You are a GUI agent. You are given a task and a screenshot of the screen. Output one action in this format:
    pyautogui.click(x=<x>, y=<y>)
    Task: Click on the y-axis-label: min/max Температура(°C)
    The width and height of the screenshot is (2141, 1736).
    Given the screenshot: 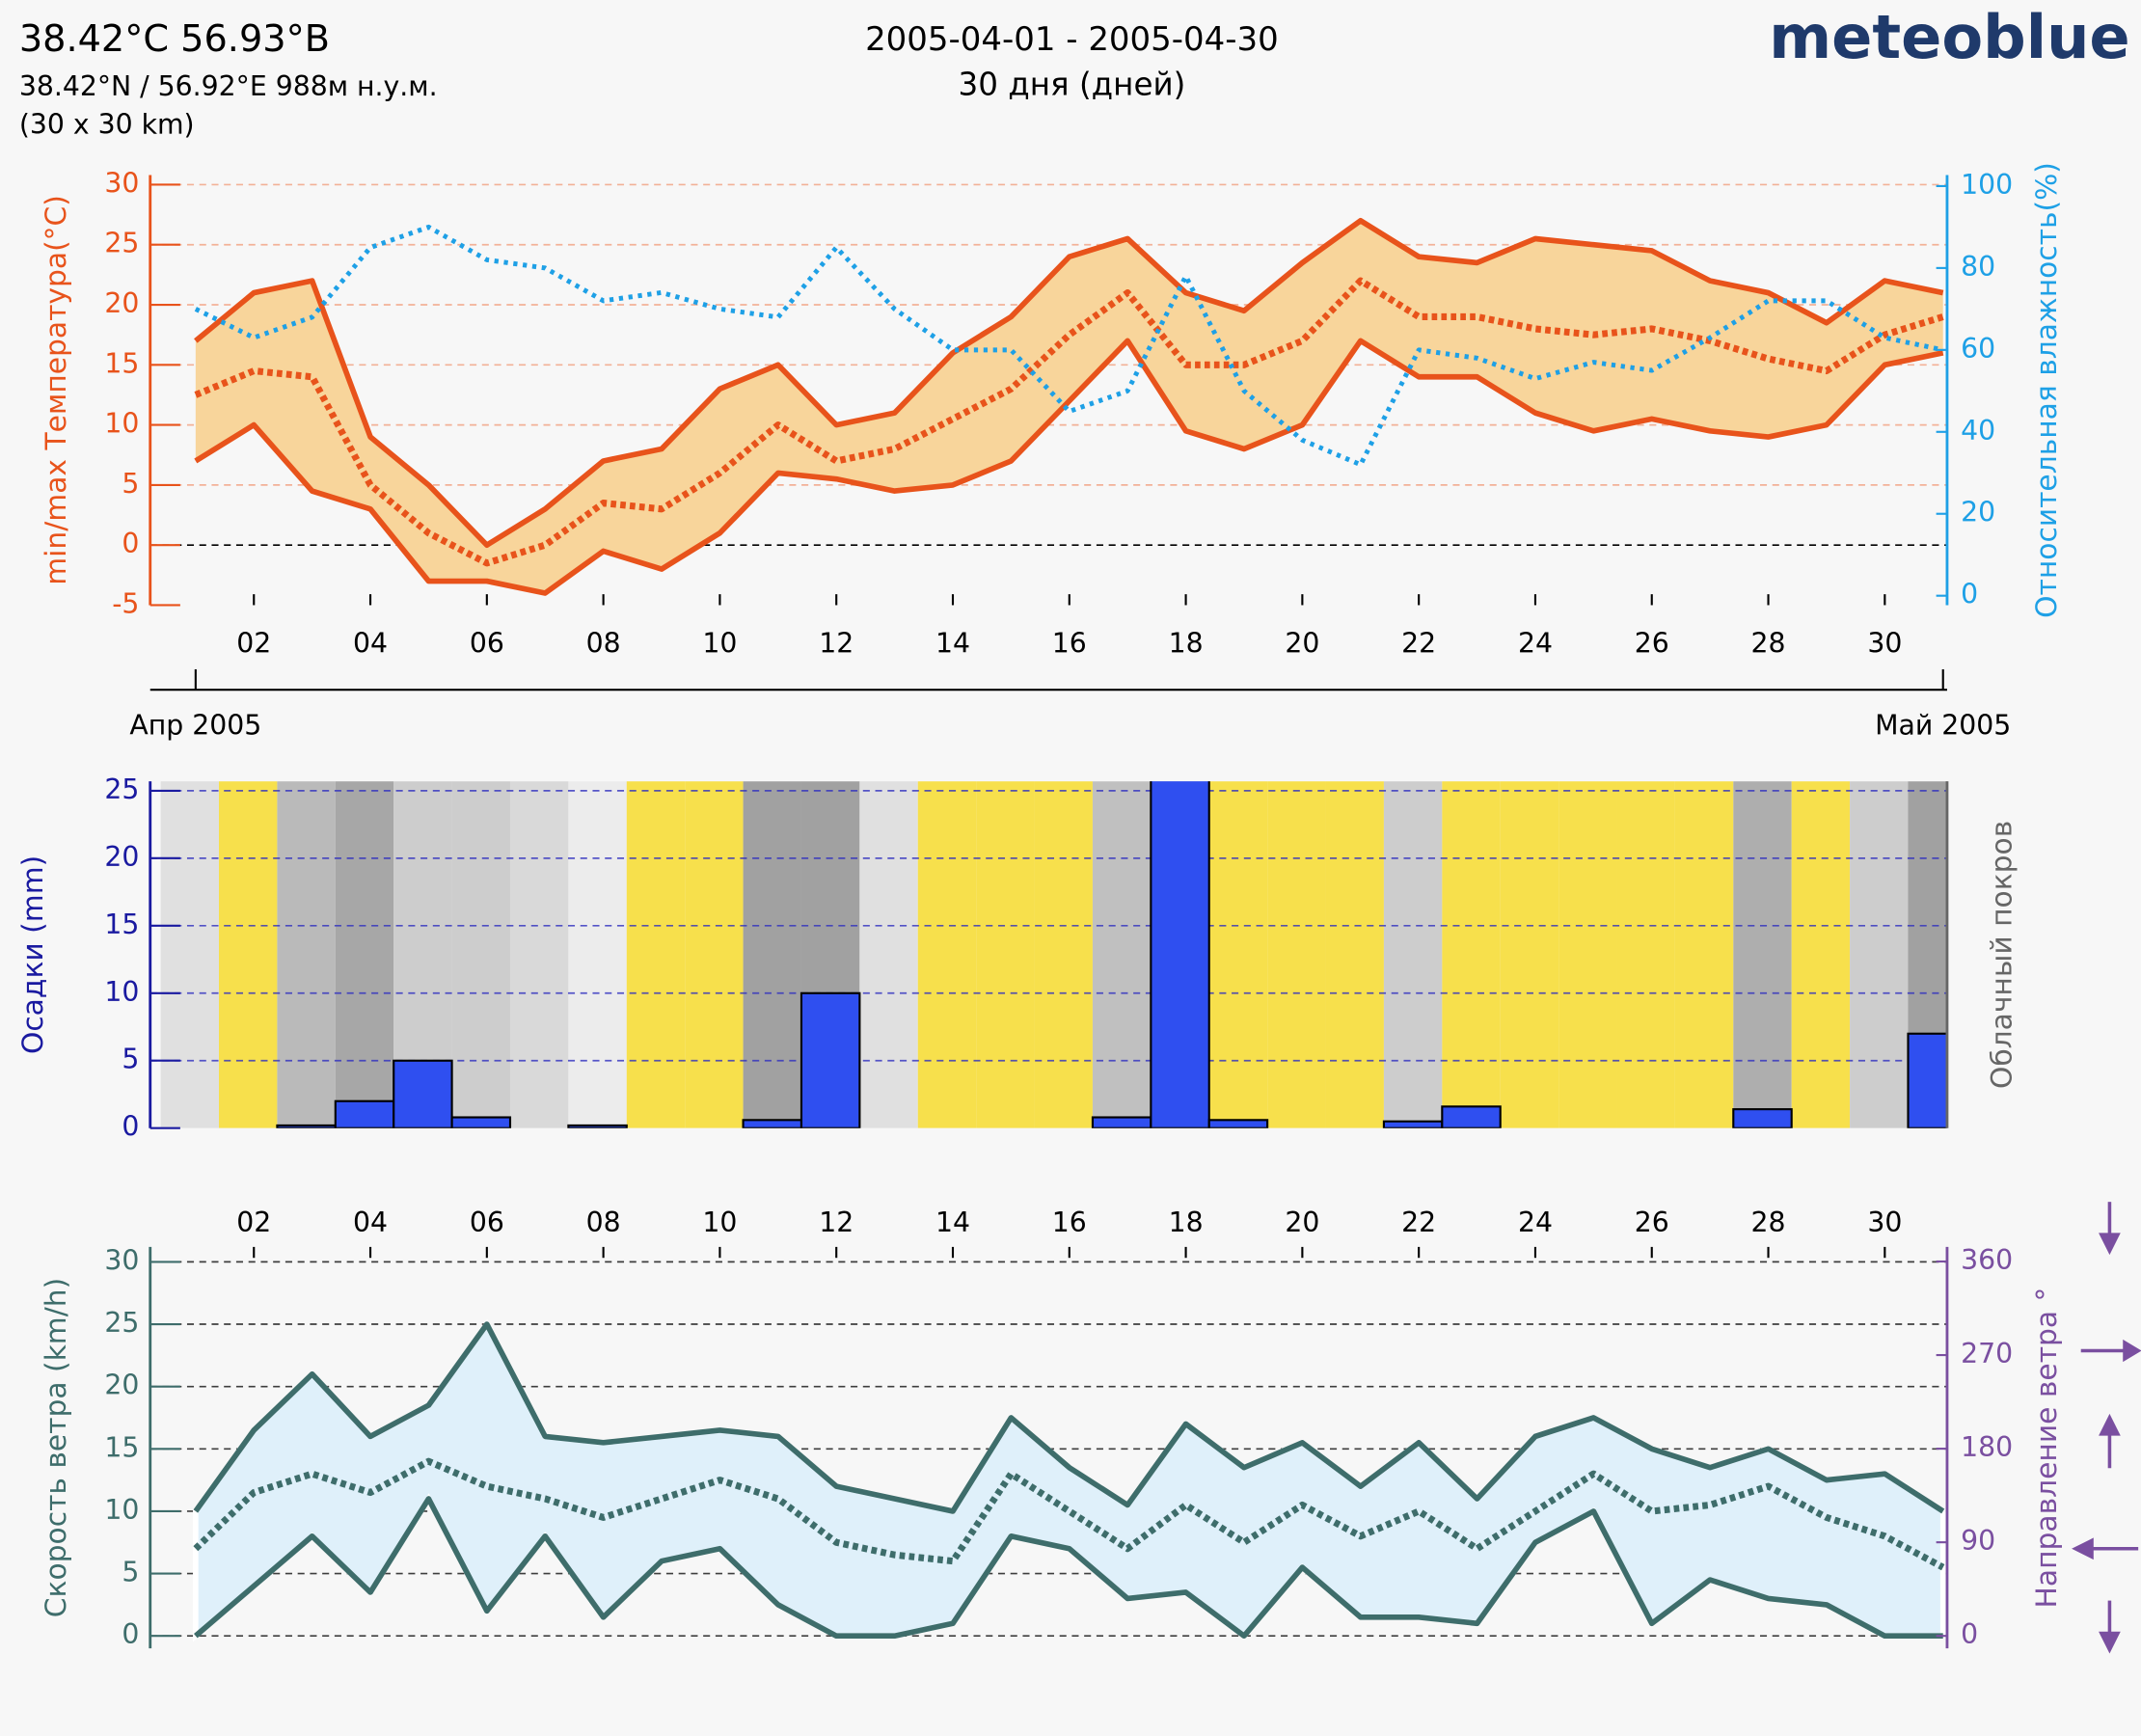 What is the action you would take?
    pyautogui.click(x=56, y=390)
    